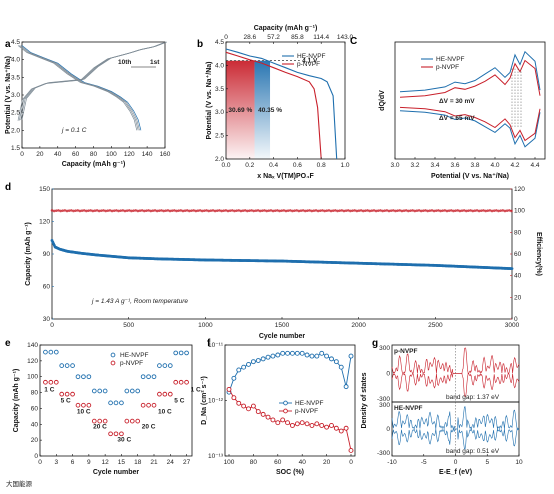  What do you see at coordinates (285, 411) in the screenshot?
I see `legend-marker` at bounding box center [285, 411].